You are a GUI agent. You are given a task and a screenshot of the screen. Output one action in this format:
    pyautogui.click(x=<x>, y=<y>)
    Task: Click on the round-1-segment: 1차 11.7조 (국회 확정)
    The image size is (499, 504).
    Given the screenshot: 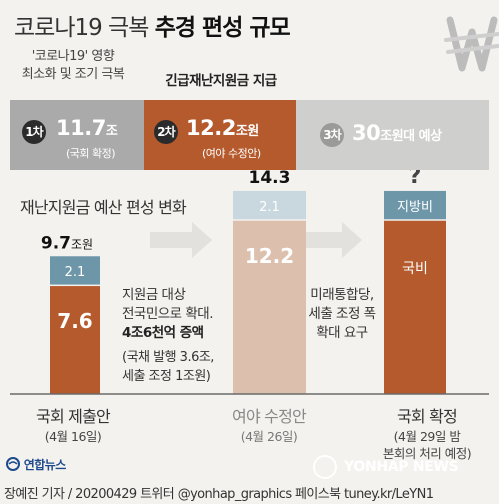 What is the action you would take?
    pyautogui.click(x=77, y=135)
    